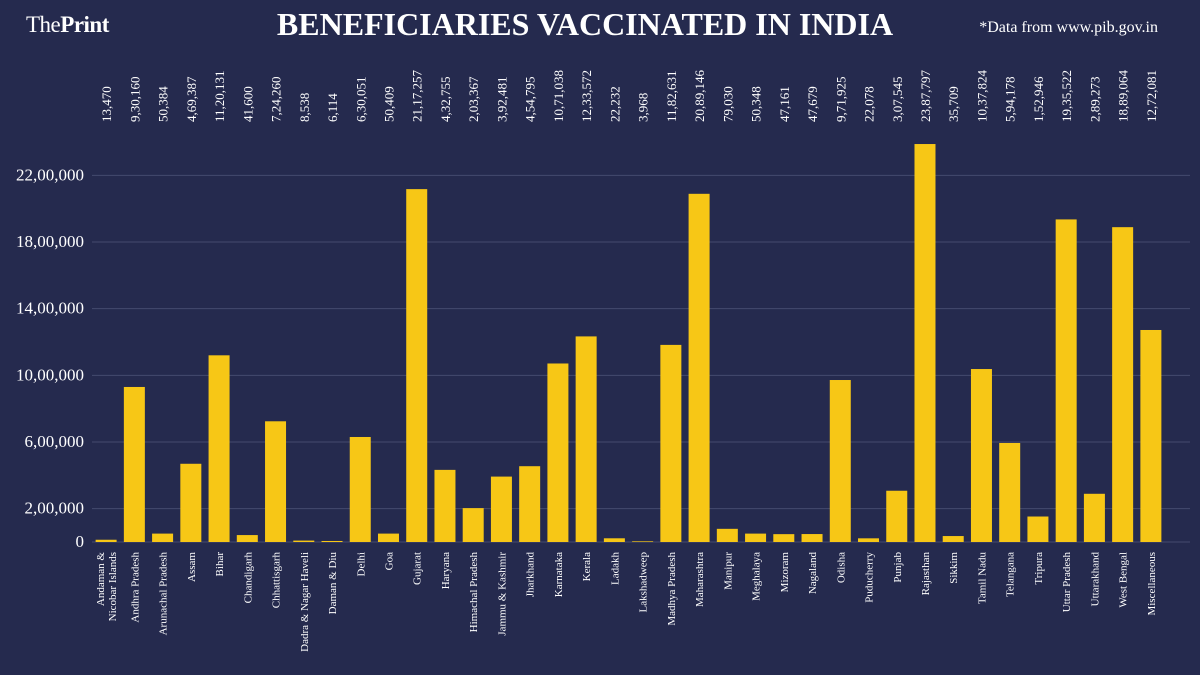  Describe the element at coordinates (107, 587) in the screenshot. I see `category-label: Andaman &Nicobar Islands` at that location.